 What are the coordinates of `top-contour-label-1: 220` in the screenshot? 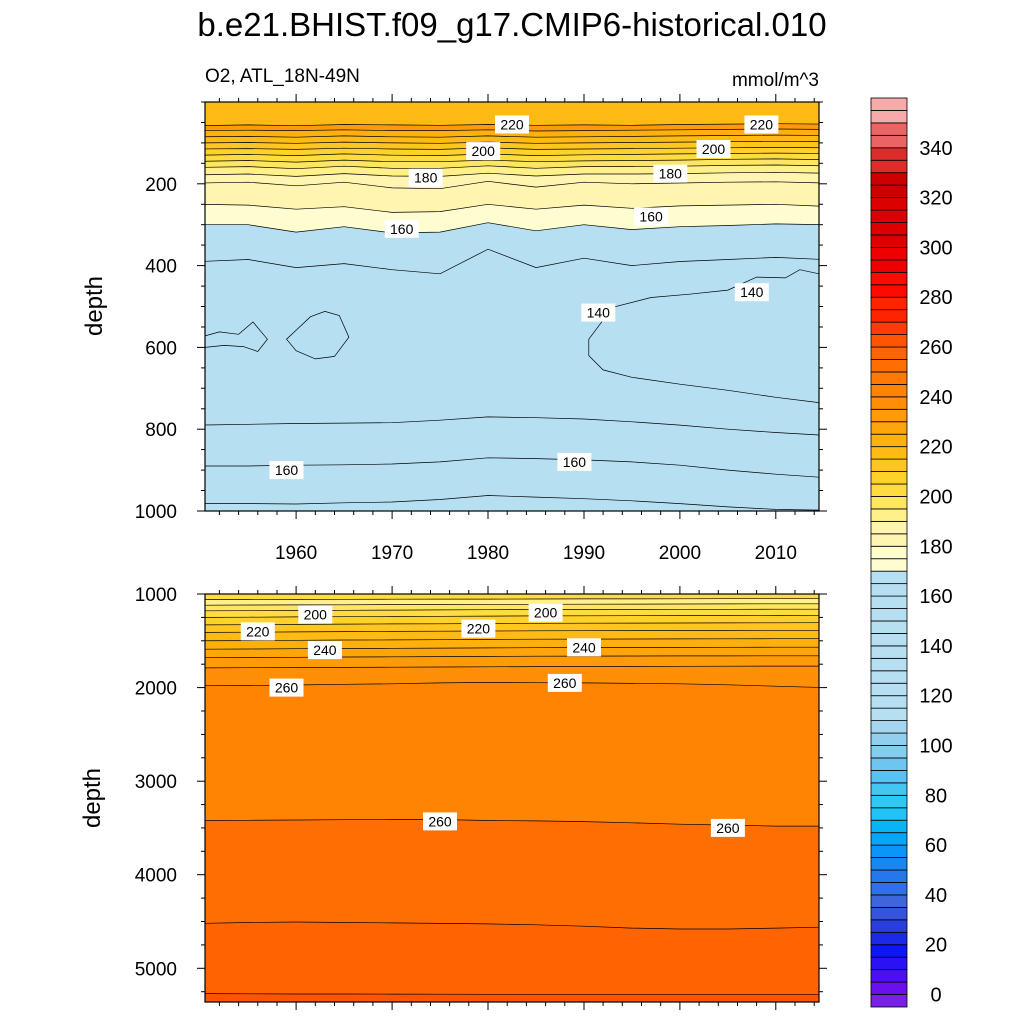 It's located at (761, 124).